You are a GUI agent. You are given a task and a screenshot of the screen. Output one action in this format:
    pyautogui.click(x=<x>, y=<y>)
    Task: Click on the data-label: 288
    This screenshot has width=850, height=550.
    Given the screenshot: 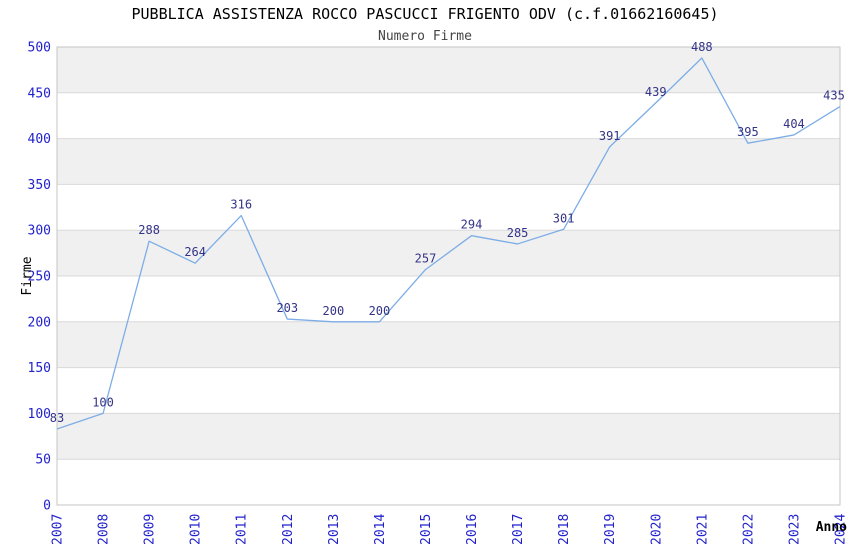 What is the action you would take?
    pyautogui.click(x=149, y=230)
    